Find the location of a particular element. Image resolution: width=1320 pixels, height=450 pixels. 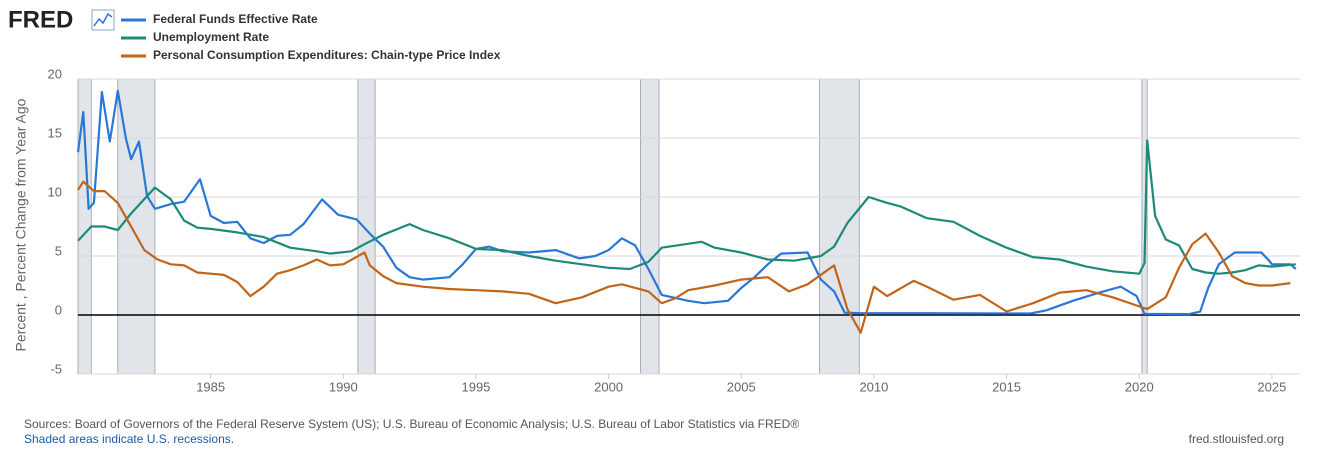

y-axis-label: Percent , Percent Change from Year Ago is located at coordinates (21, 224).